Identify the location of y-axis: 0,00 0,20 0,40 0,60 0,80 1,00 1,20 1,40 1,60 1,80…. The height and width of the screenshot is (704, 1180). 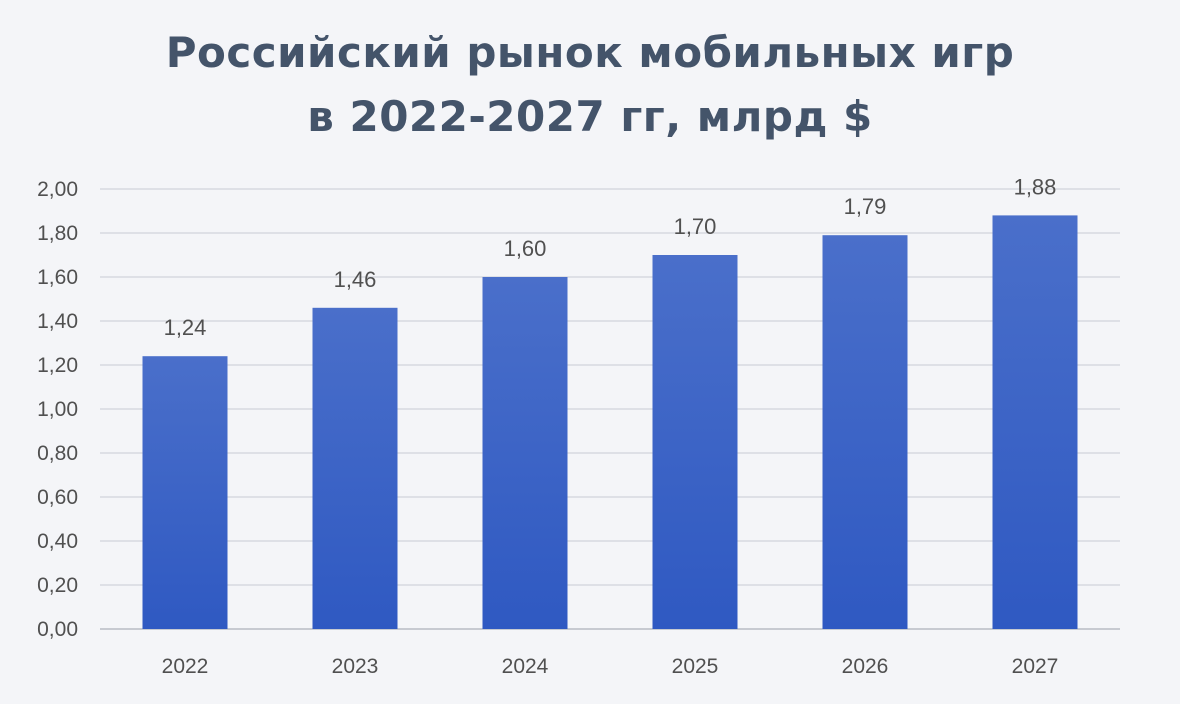
(57, 409).